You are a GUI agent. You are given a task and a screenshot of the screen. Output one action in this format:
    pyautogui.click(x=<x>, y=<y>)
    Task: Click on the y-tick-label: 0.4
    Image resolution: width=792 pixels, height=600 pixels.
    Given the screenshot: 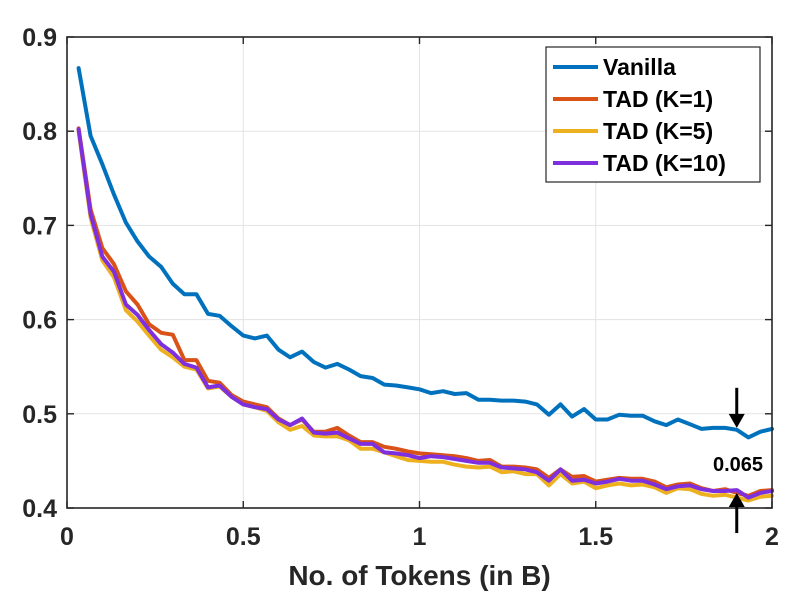 What is the action you would take?
    pyautogui.click(x=39, y=509)
    